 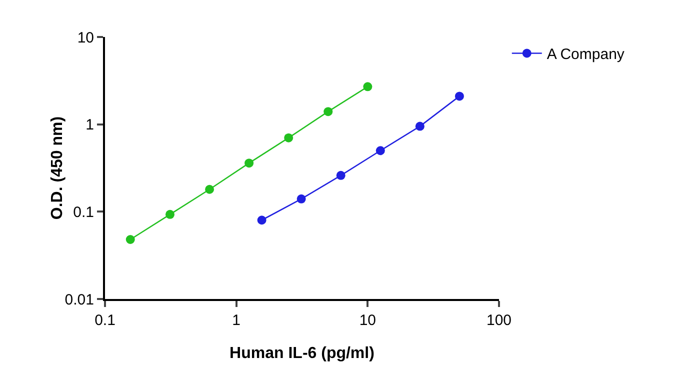 I want to click on y-tick-label: 0.01, so click(x=79, y=299).